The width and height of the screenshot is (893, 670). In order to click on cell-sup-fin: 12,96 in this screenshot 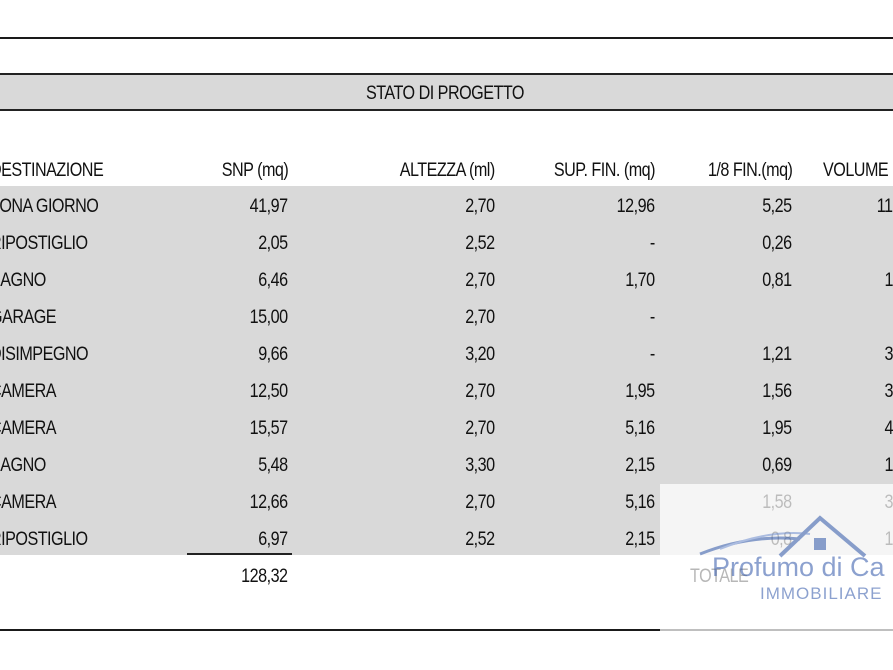, I will do `click(636, 206)`.